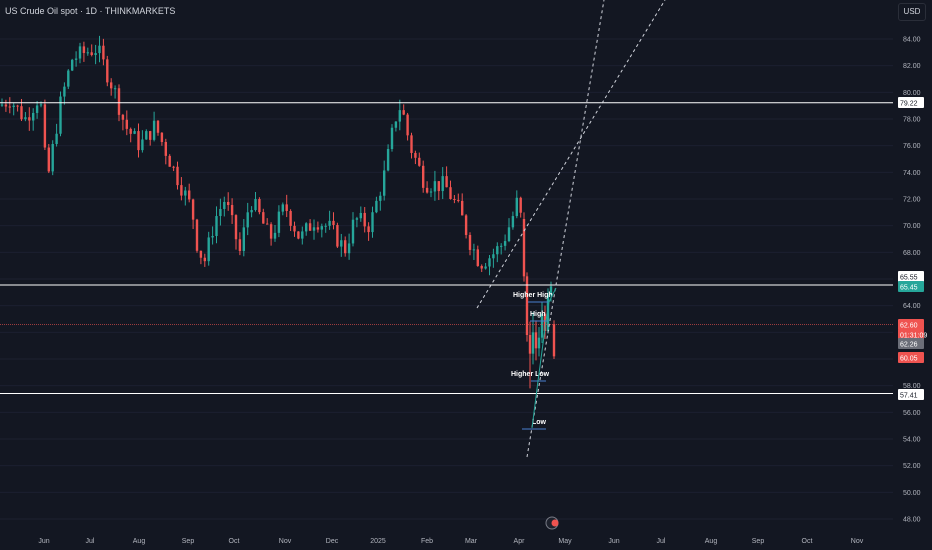  I want to click on currency-button: USD, so click(912, 12).